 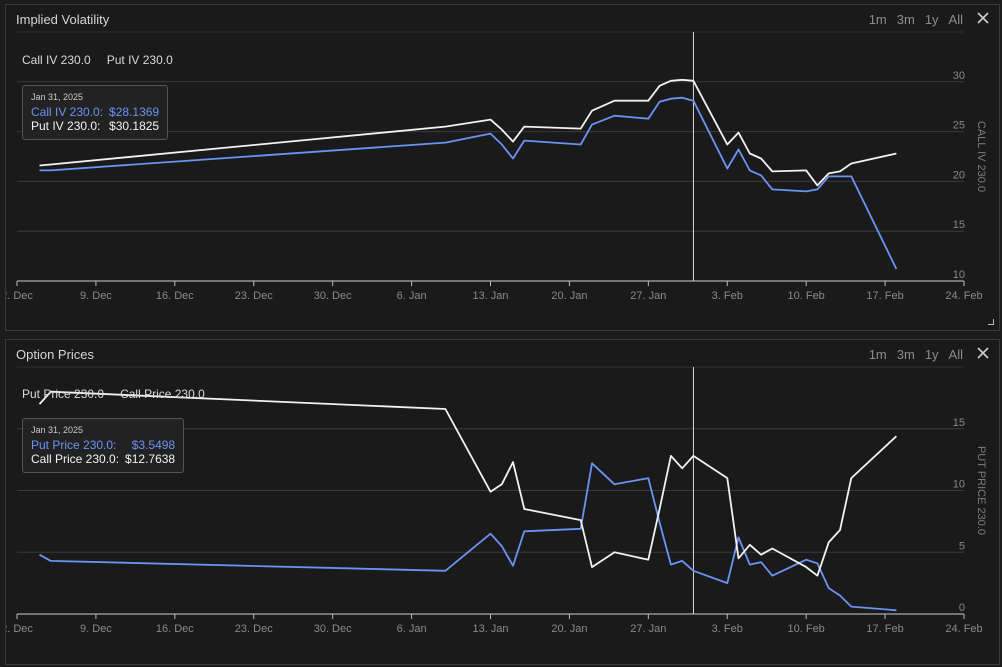 What do you see at coordinates (150, 459) in the screenshot?
I see `tooltip-value: $12.7638` at bounding box center [150, 459].